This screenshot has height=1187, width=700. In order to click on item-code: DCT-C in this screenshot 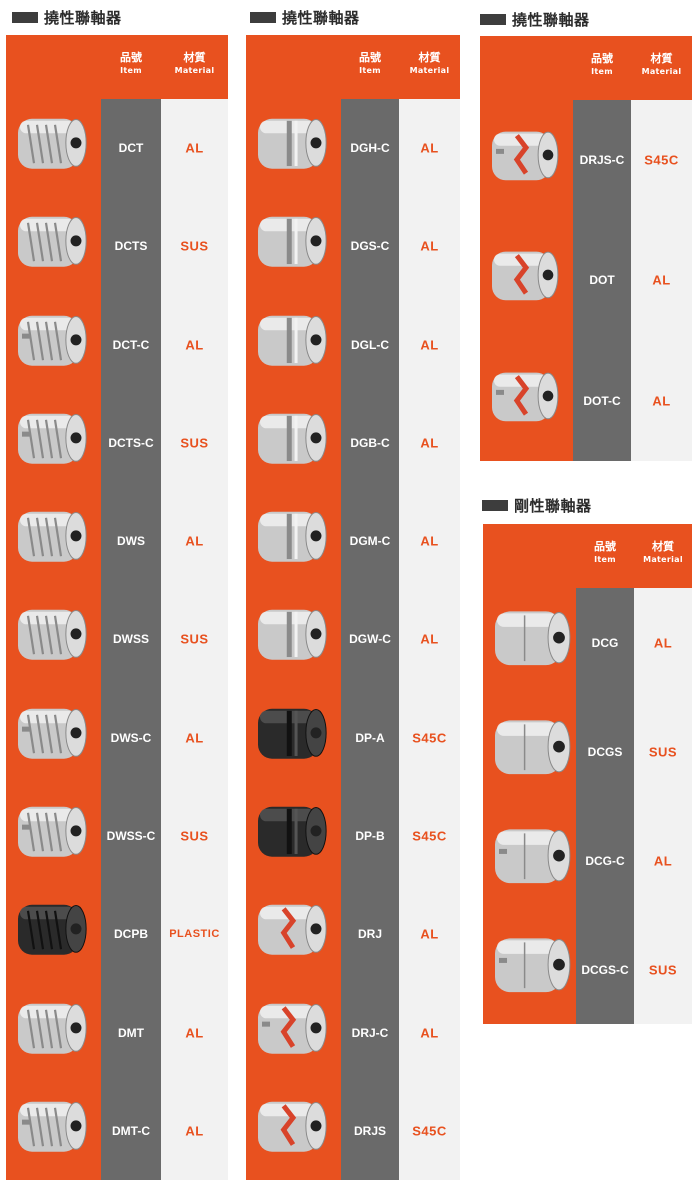, I will do `click(131, 344)`.